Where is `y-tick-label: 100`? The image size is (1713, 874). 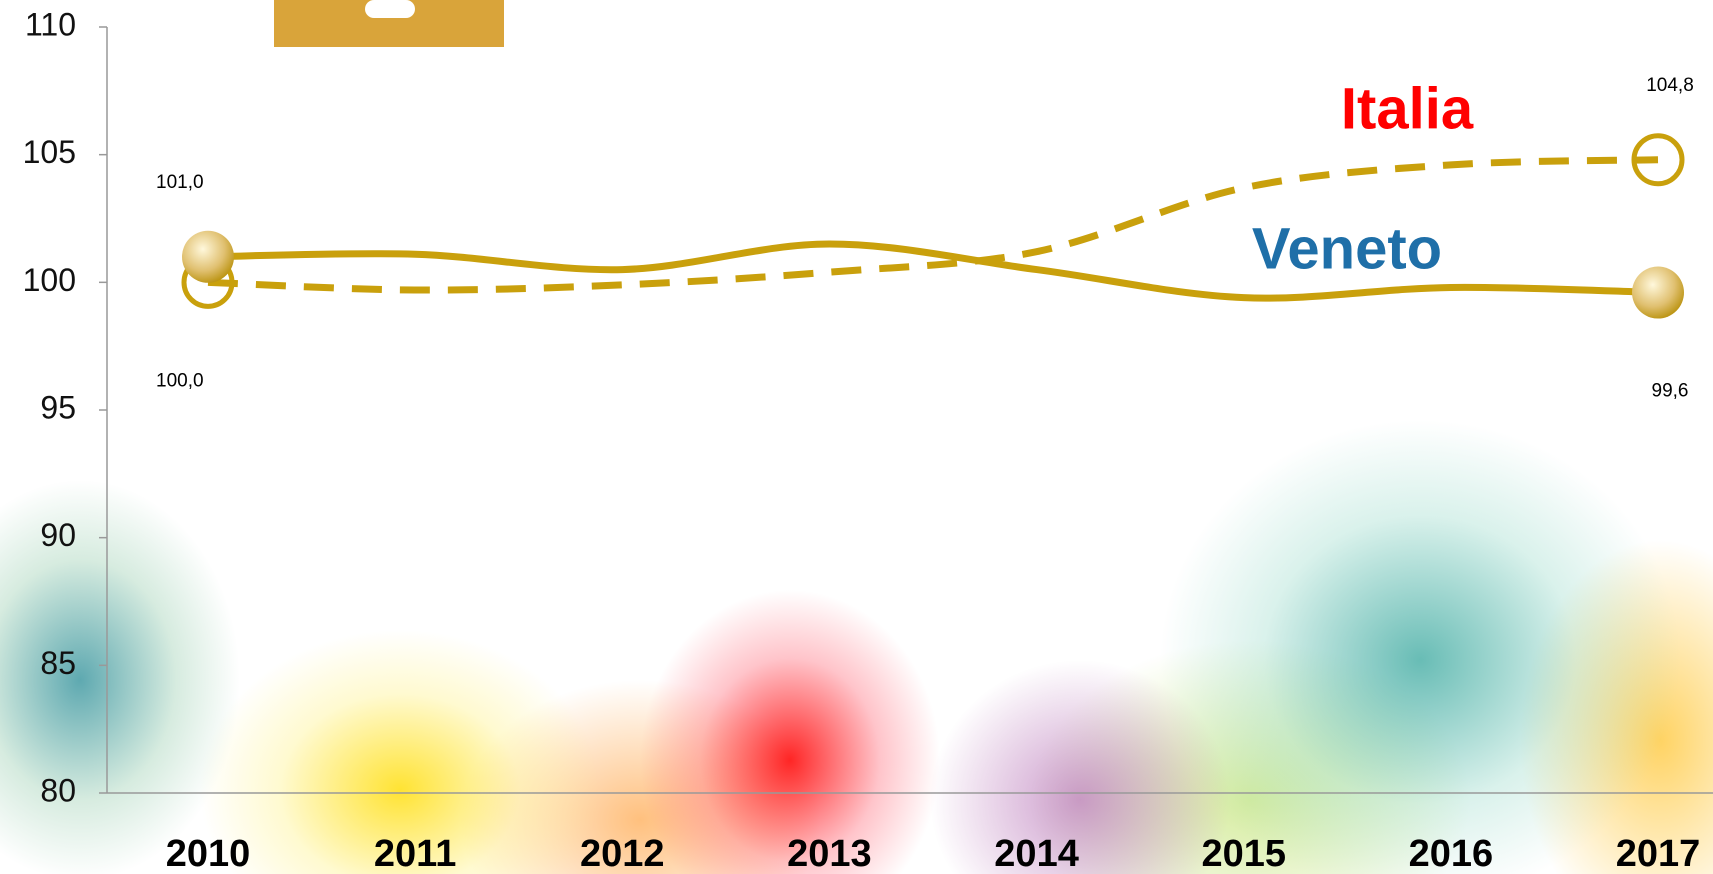
y-tick-label: 100 is located at coordinates (49, 280).